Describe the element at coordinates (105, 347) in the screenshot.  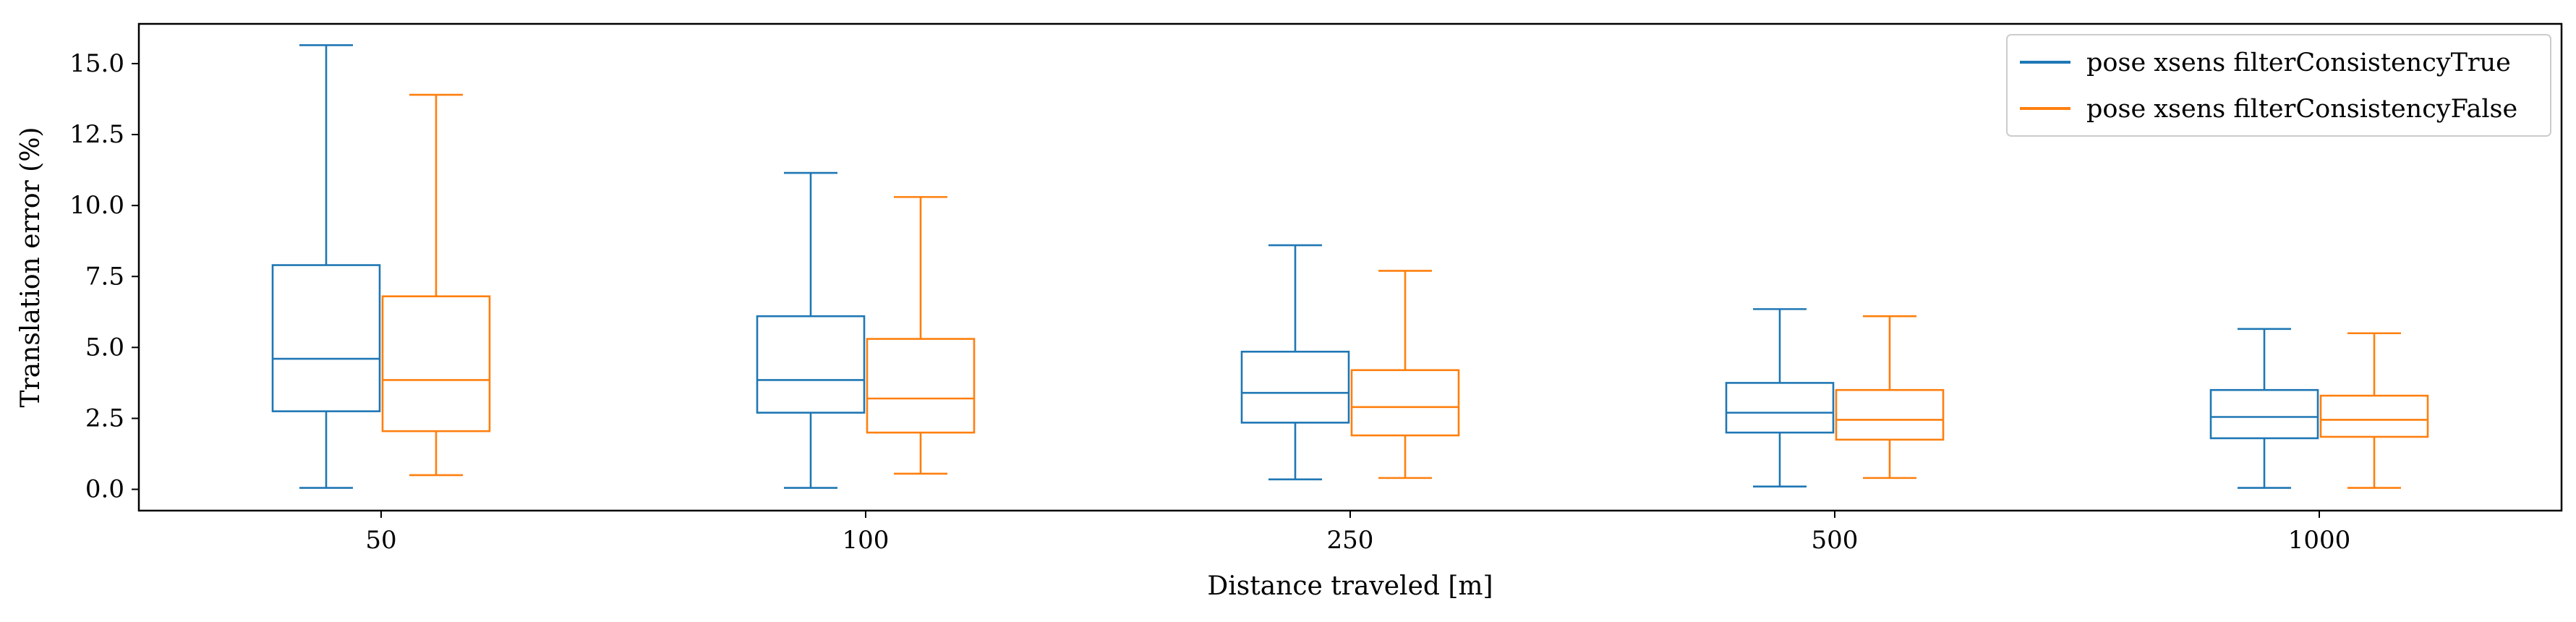
I see `y-tick-label: 5.0` at that location.